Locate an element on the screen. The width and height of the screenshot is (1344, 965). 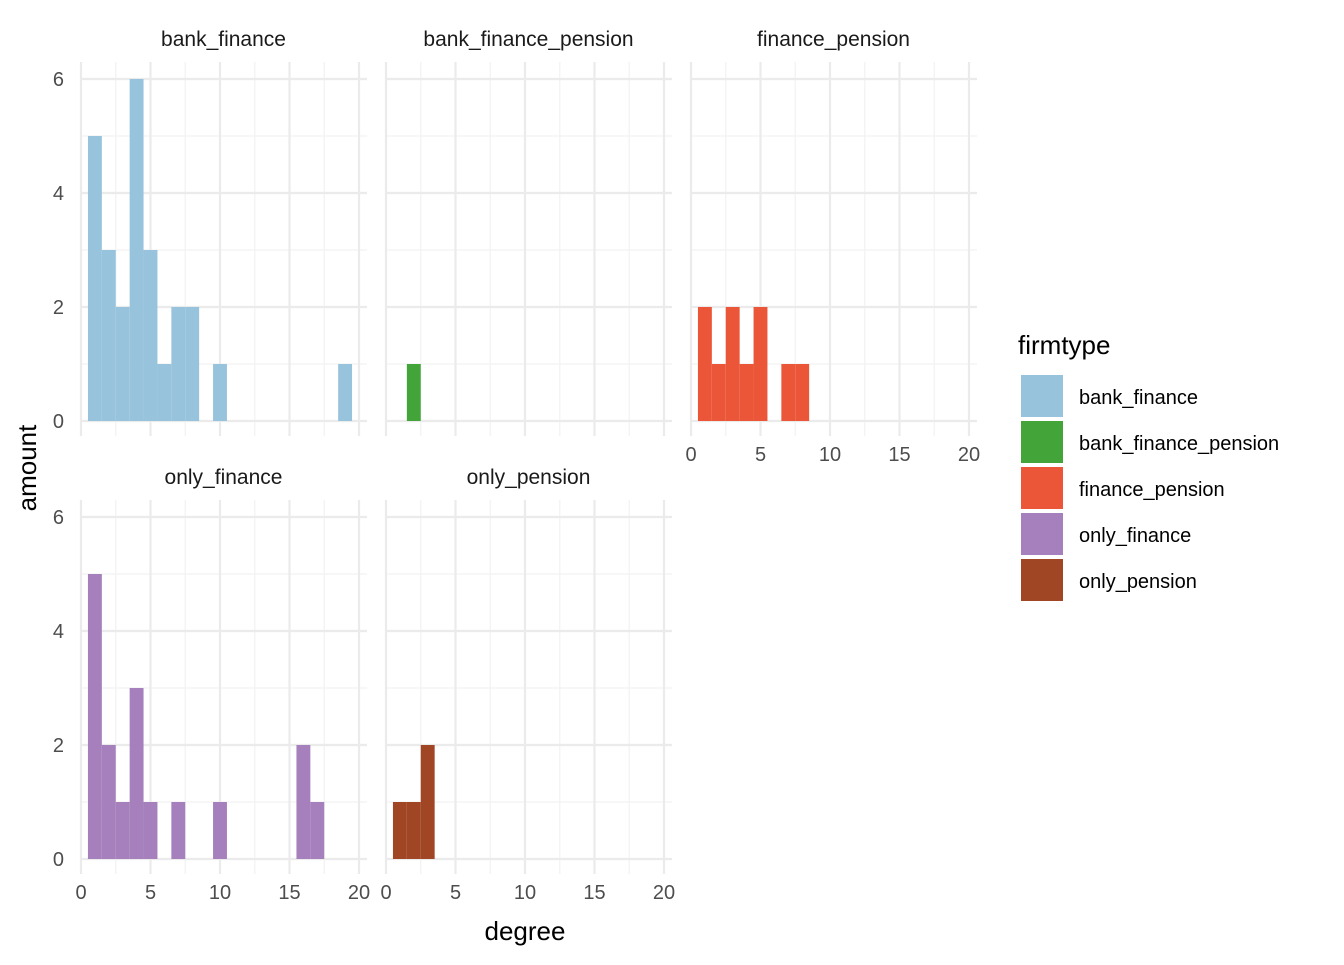
legend-label: only_pension is located at coordinates (1138, 582).